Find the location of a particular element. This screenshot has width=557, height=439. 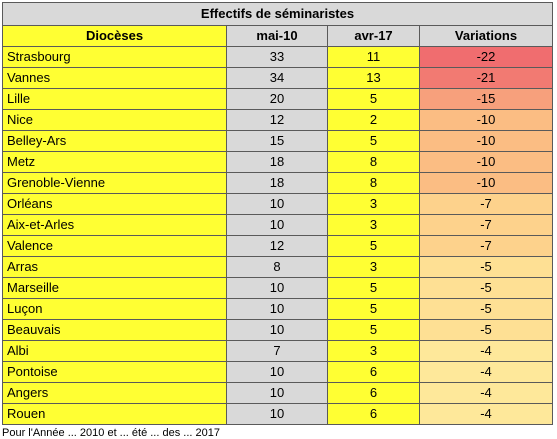

diocese-cell: Luçon is located at coordinates (114, 309).